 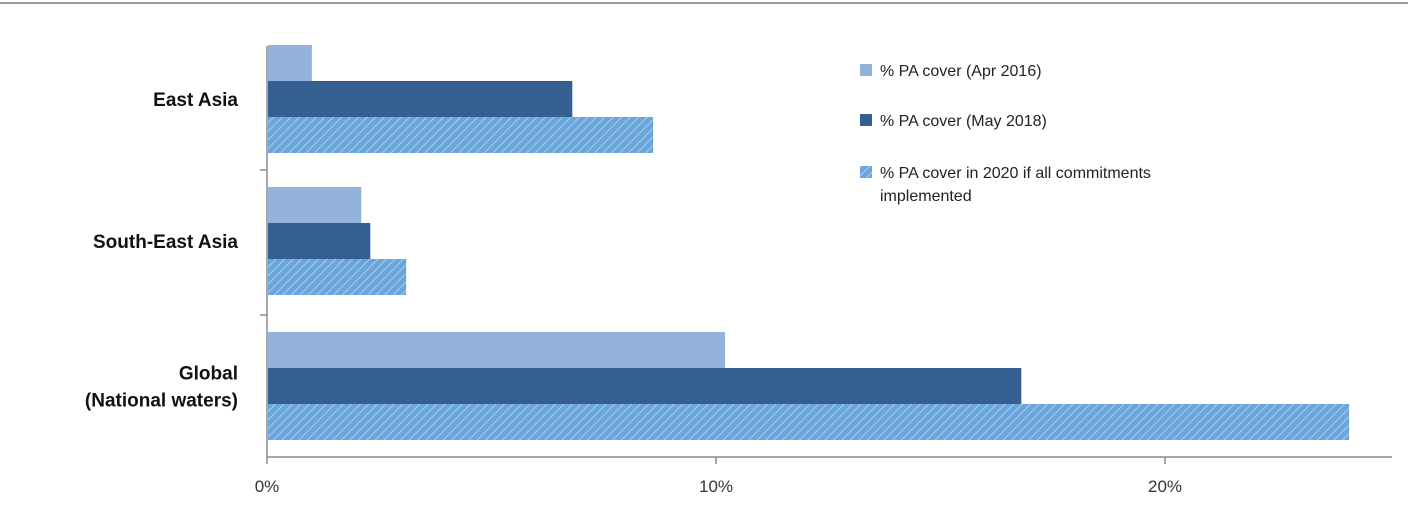 What do you see at coordinates (165, 242) in the screenshot?
I see `category-label: South-East Asia` at bounding box center [165, 242].